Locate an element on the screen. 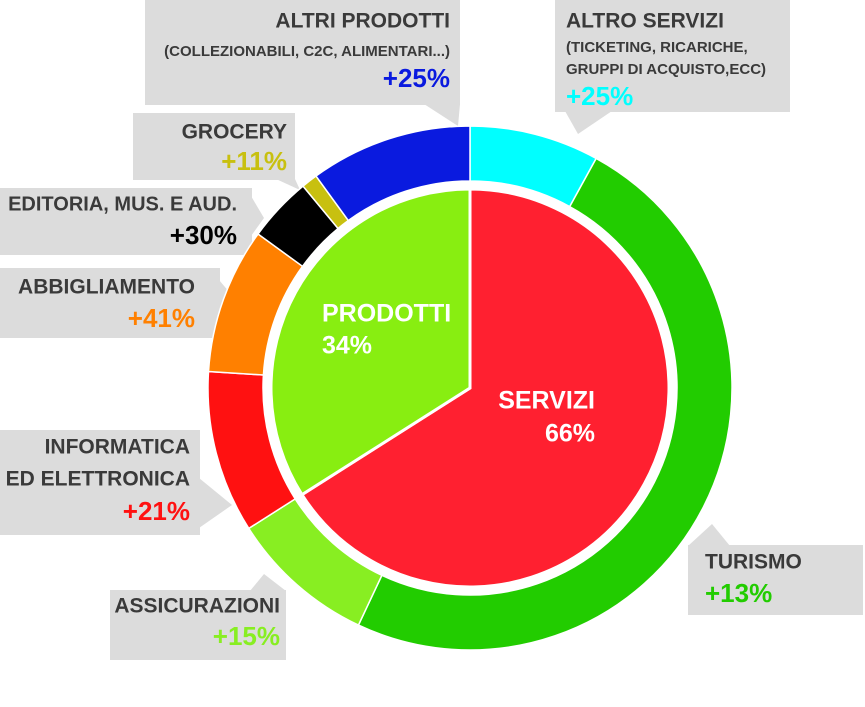 This screenshot has width=865, height=707. segment-growth: +15% is located at coordinates (246, 636).